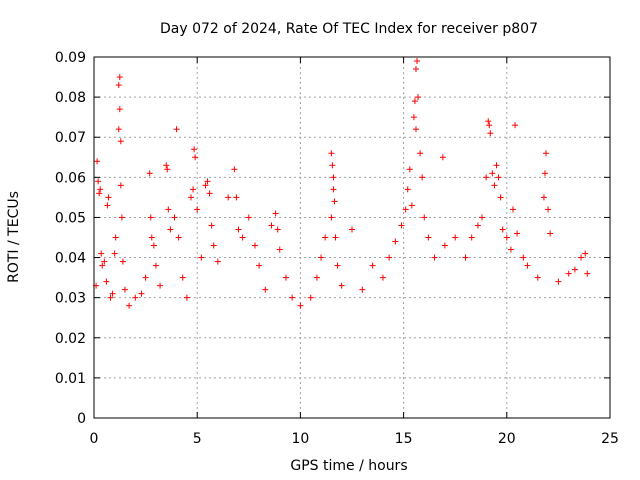 The image size is (640, 480). I want to click on y-tick-label: 0.06, so click(70, 178).